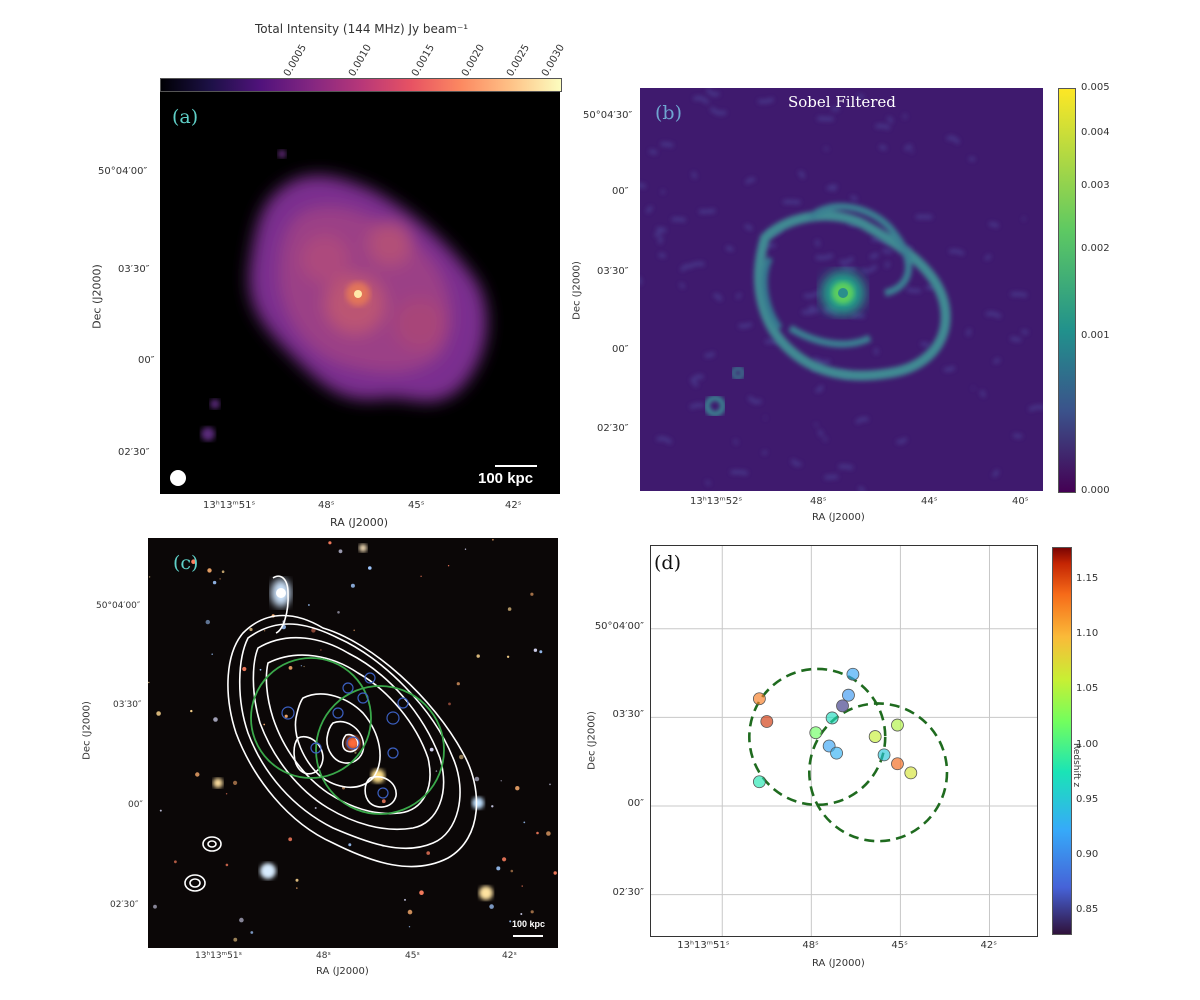  I want to click on ytick-b-0: 50°04′30″, so click(608, 115).